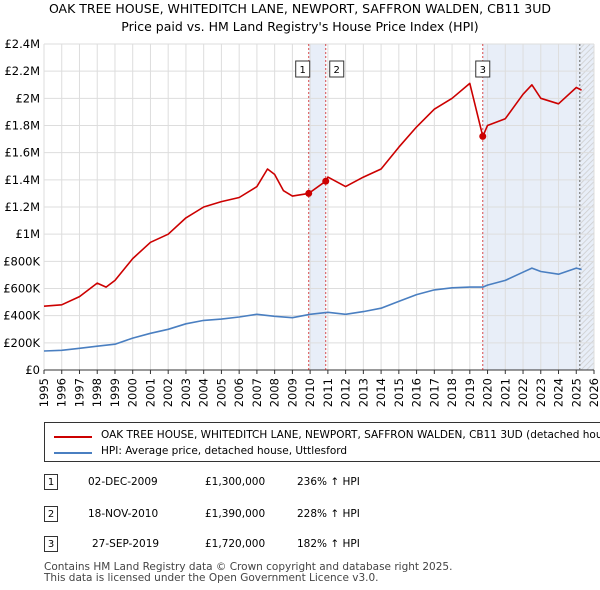  I want to click on x-tick-label: 2023, so click(541, 392).